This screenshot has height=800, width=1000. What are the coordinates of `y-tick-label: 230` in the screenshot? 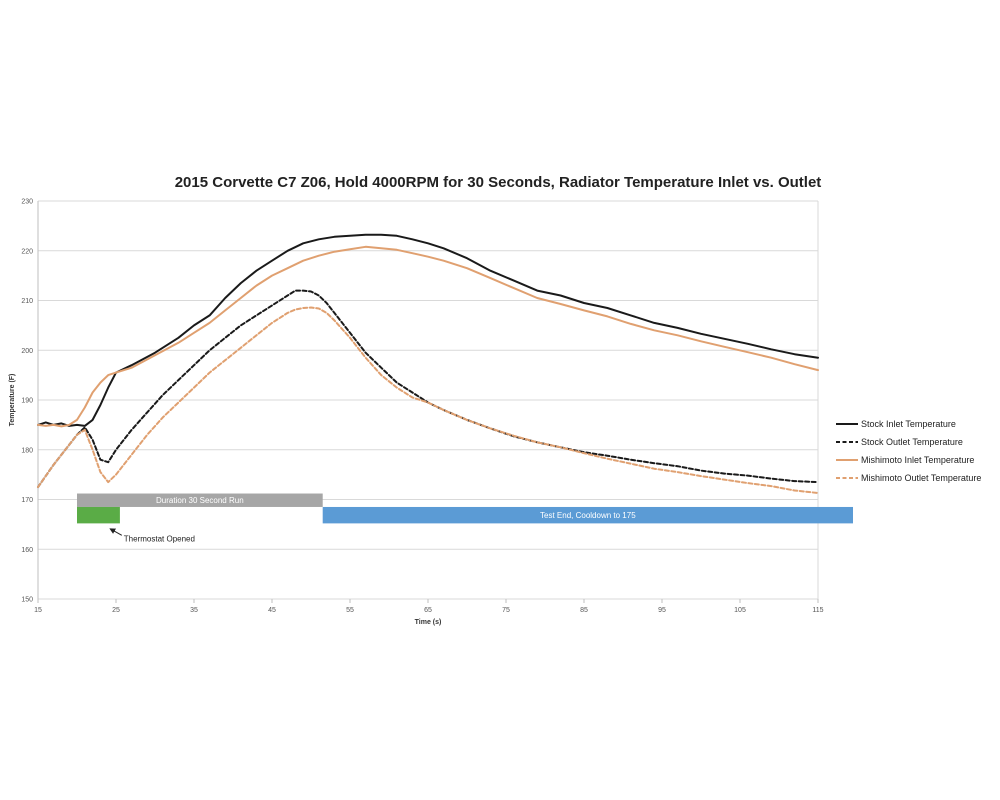 It's located at (27, 202).